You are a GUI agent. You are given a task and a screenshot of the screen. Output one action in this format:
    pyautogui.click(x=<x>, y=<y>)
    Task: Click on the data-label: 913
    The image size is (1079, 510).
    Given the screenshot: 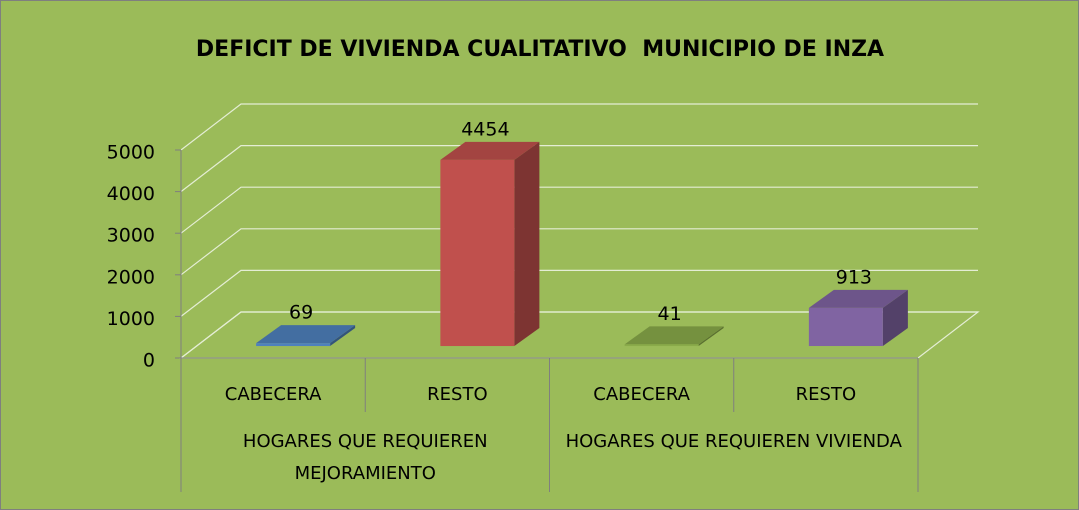 What is the action you would take?
    pyautogui.click(x=854, y=277)
    